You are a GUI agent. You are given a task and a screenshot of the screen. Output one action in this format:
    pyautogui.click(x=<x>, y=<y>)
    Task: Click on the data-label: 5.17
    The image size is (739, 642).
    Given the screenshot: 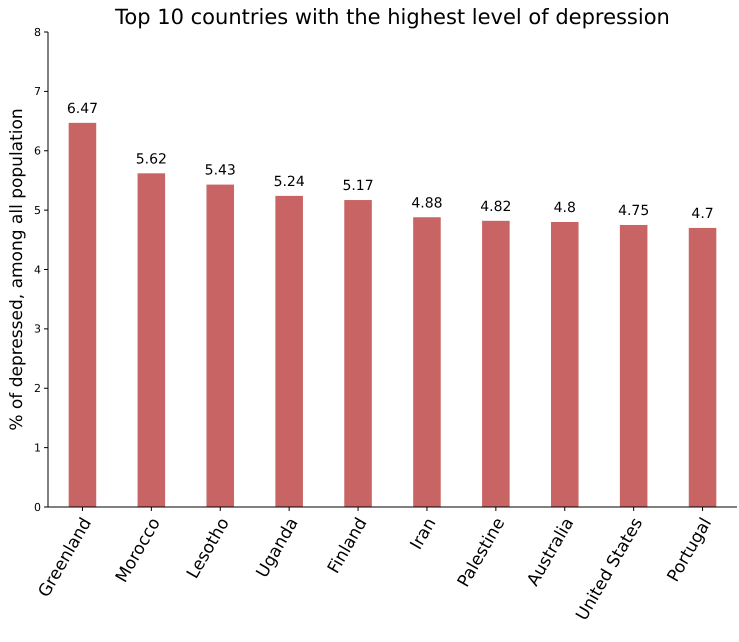 What is the action you would take?
    pyautogui.click(x=358, y=186)
    